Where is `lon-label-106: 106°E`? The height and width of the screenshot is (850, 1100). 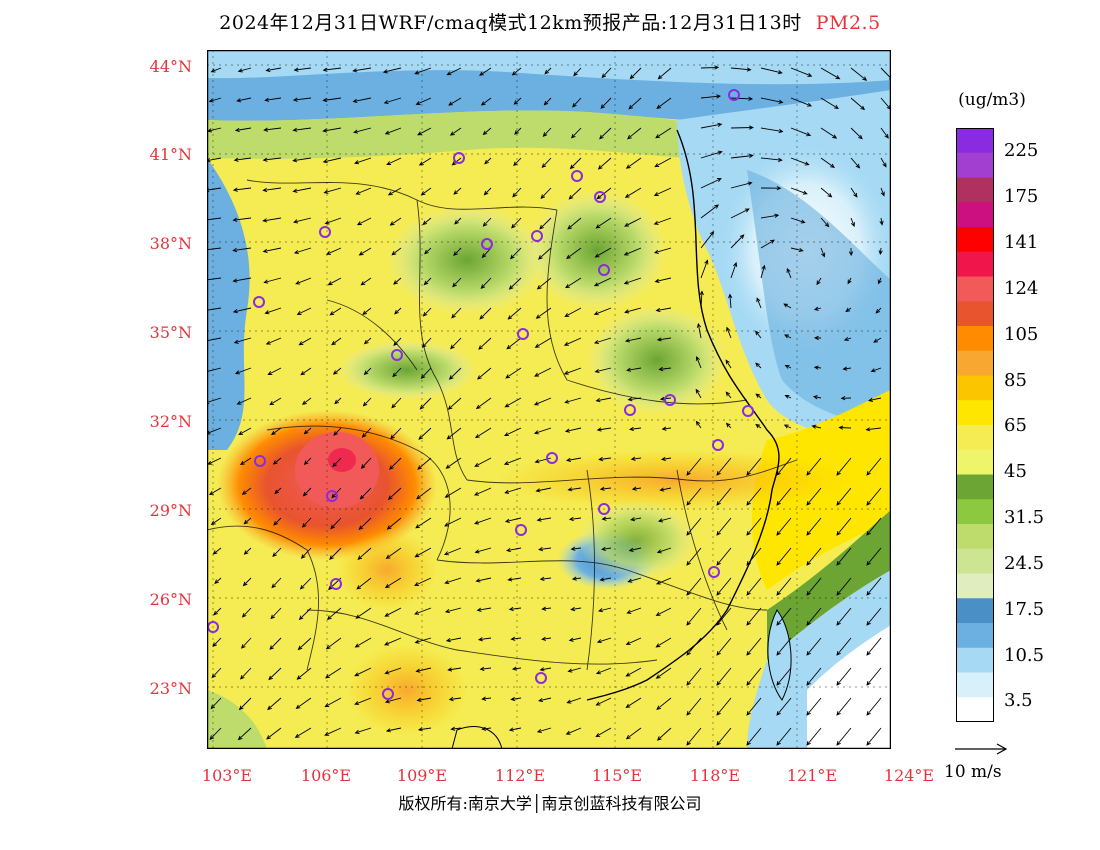 lon-label-106: 106°E is located at coordinates (326, 775).